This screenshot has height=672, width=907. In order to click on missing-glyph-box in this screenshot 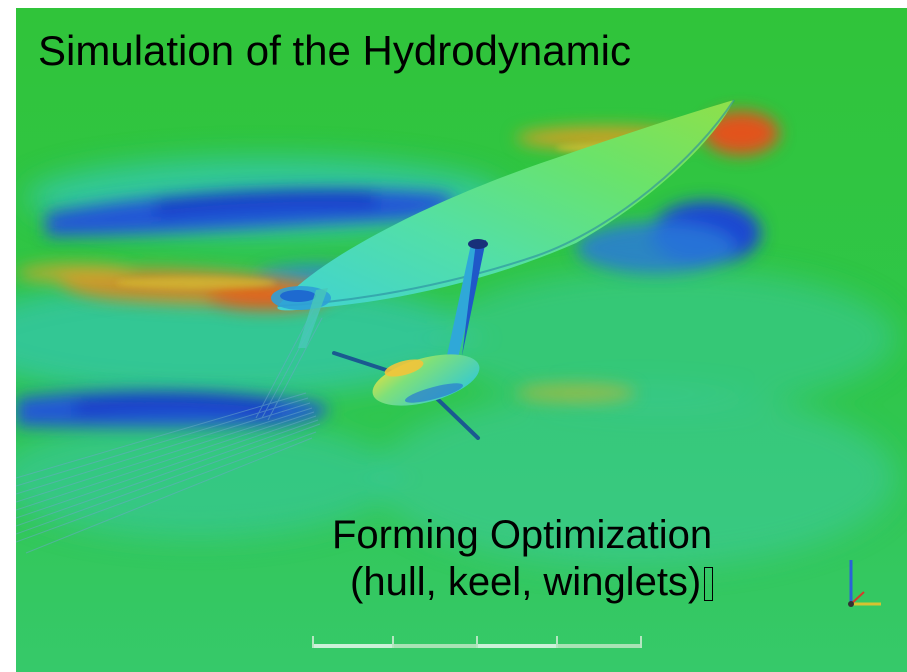, I will do `click(709, 584)`.